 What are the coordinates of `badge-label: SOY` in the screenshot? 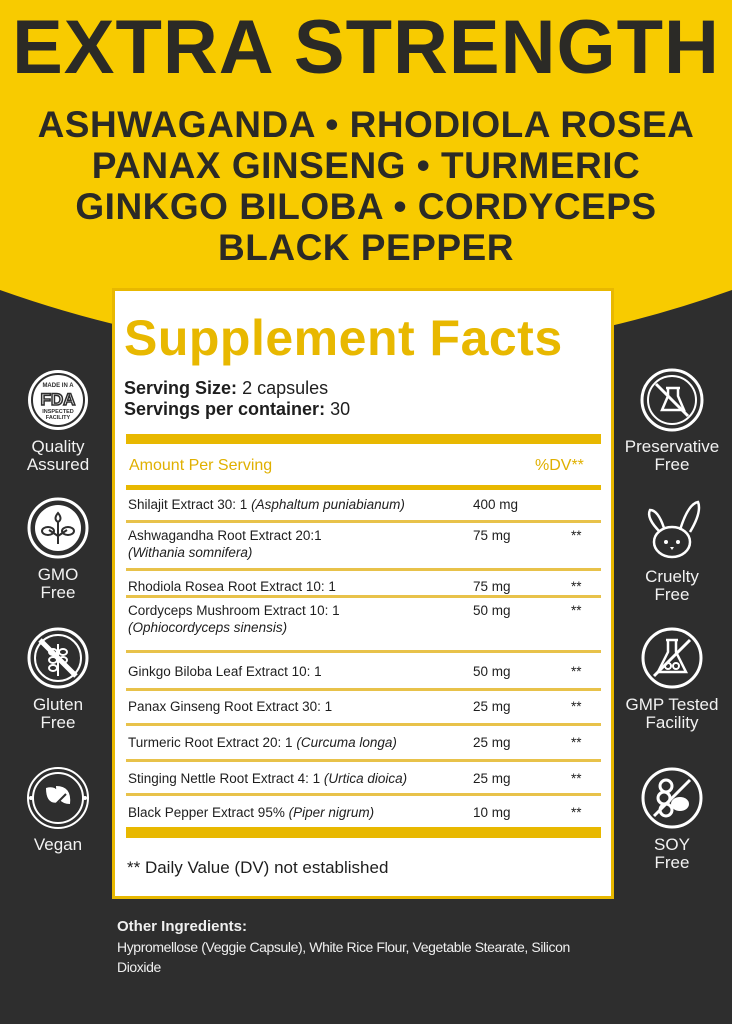 It's located at (672, 844).